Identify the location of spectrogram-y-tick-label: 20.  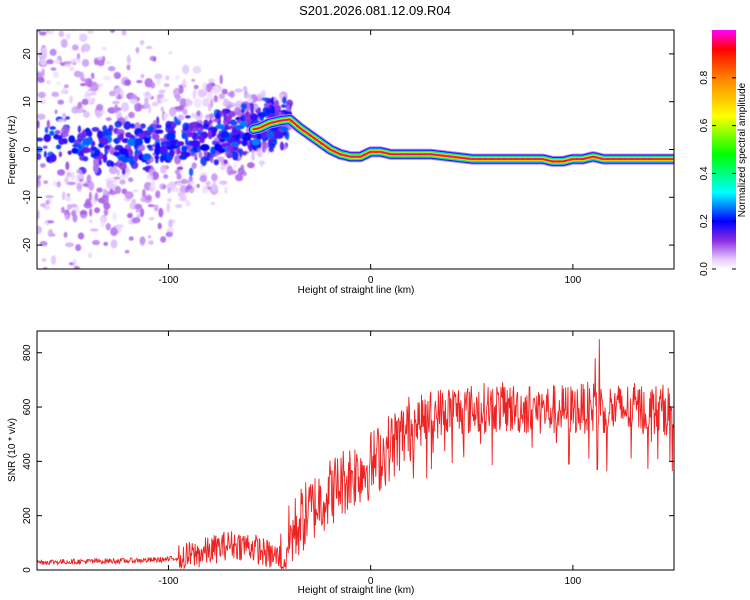
(27, 54).